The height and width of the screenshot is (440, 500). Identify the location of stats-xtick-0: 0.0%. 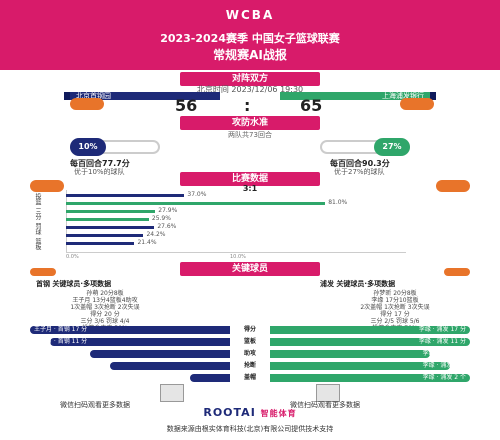
(72, 257).